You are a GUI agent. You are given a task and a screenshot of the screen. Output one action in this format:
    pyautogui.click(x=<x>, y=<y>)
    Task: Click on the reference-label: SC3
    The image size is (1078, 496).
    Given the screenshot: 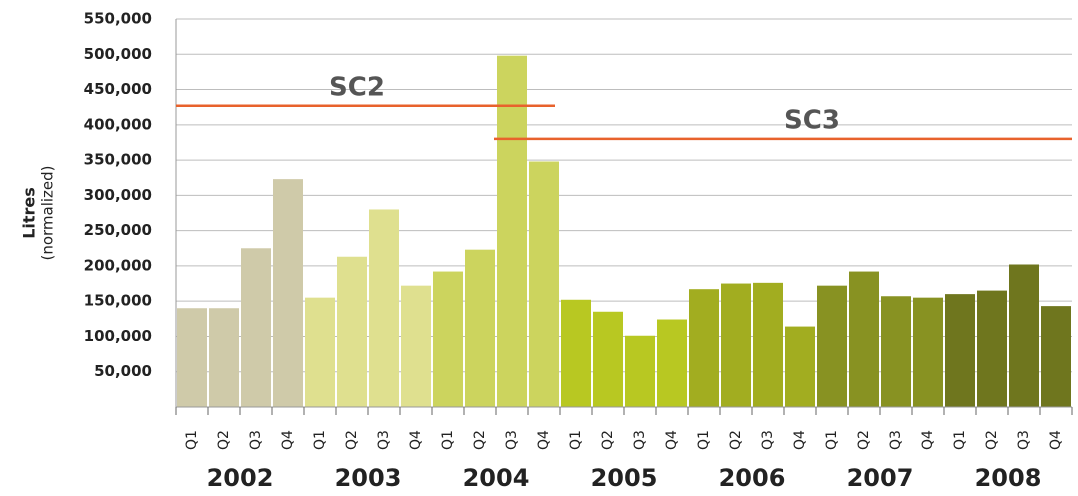 What is the action you would take?
    pyautogui.click(x=812, y=120)
    